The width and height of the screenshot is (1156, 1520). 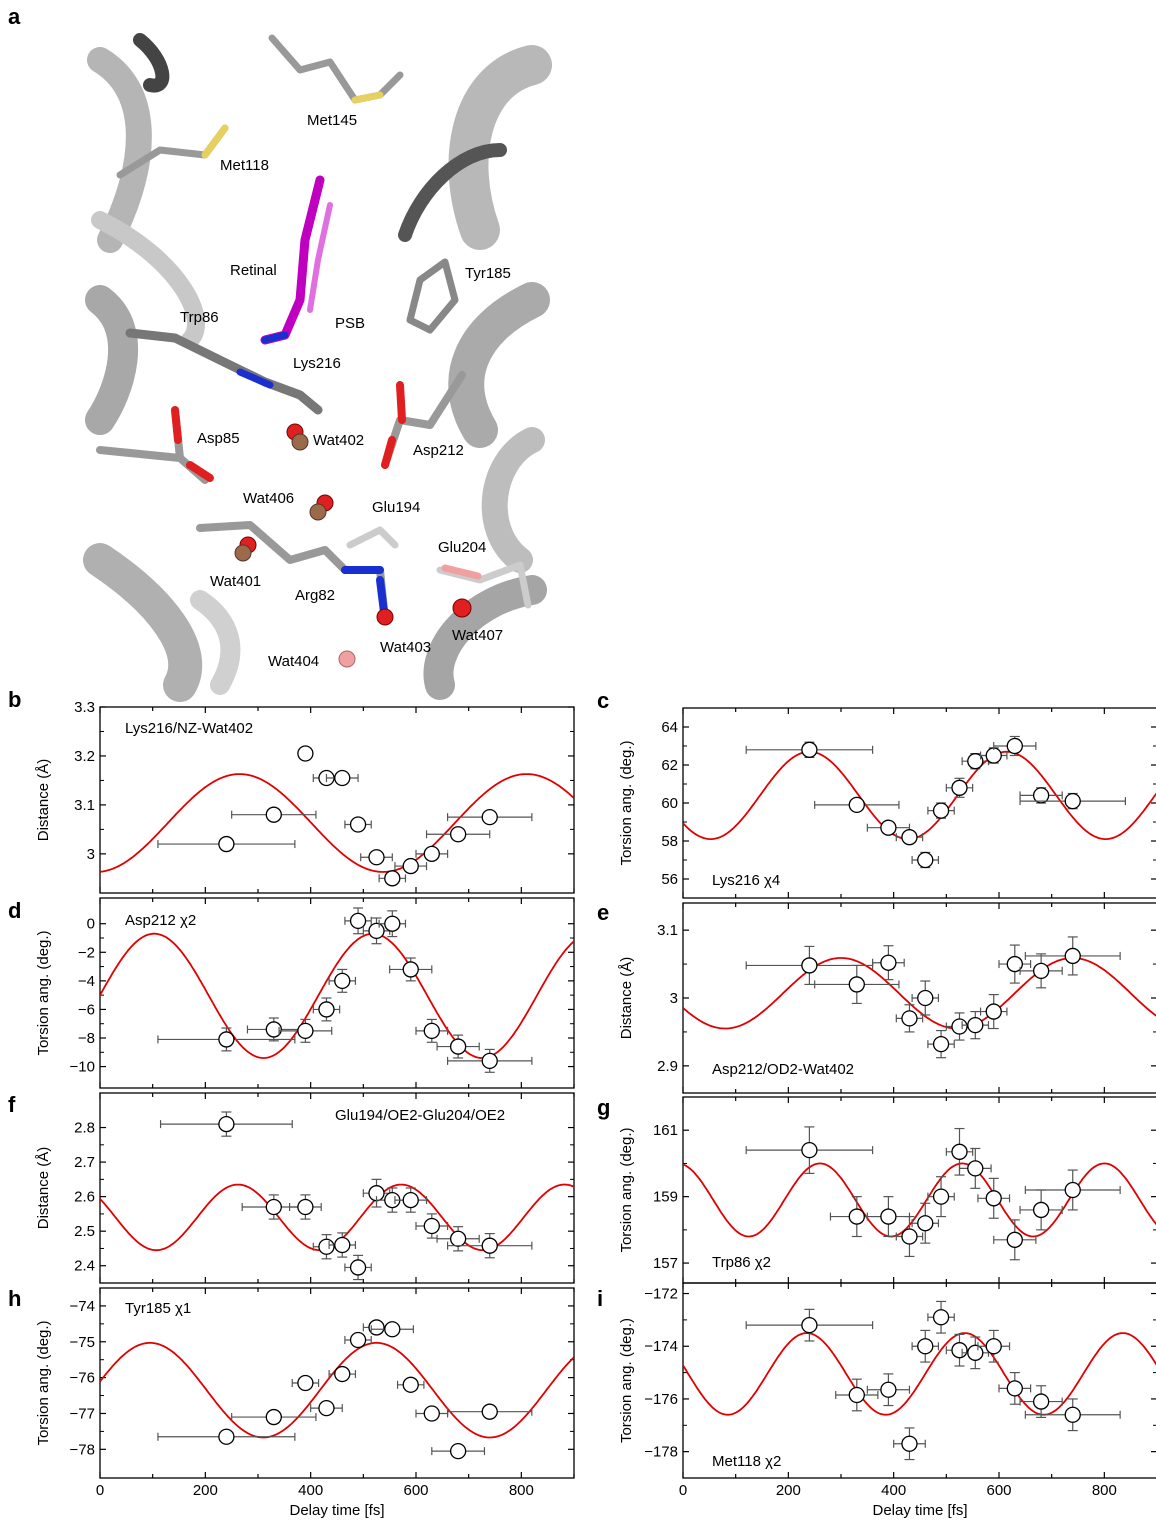 I want to click on y-tick-label: −76, so click(x=82, y=1378).